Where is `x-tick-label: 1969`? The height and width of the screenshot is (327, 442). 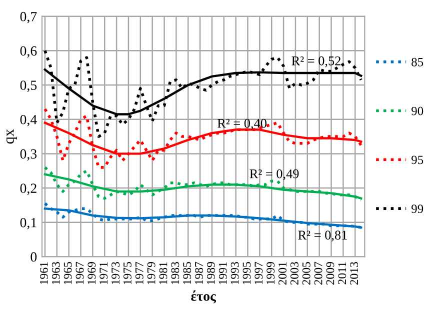
x-tick-label: 1969 is located at coordinates (92, 273).